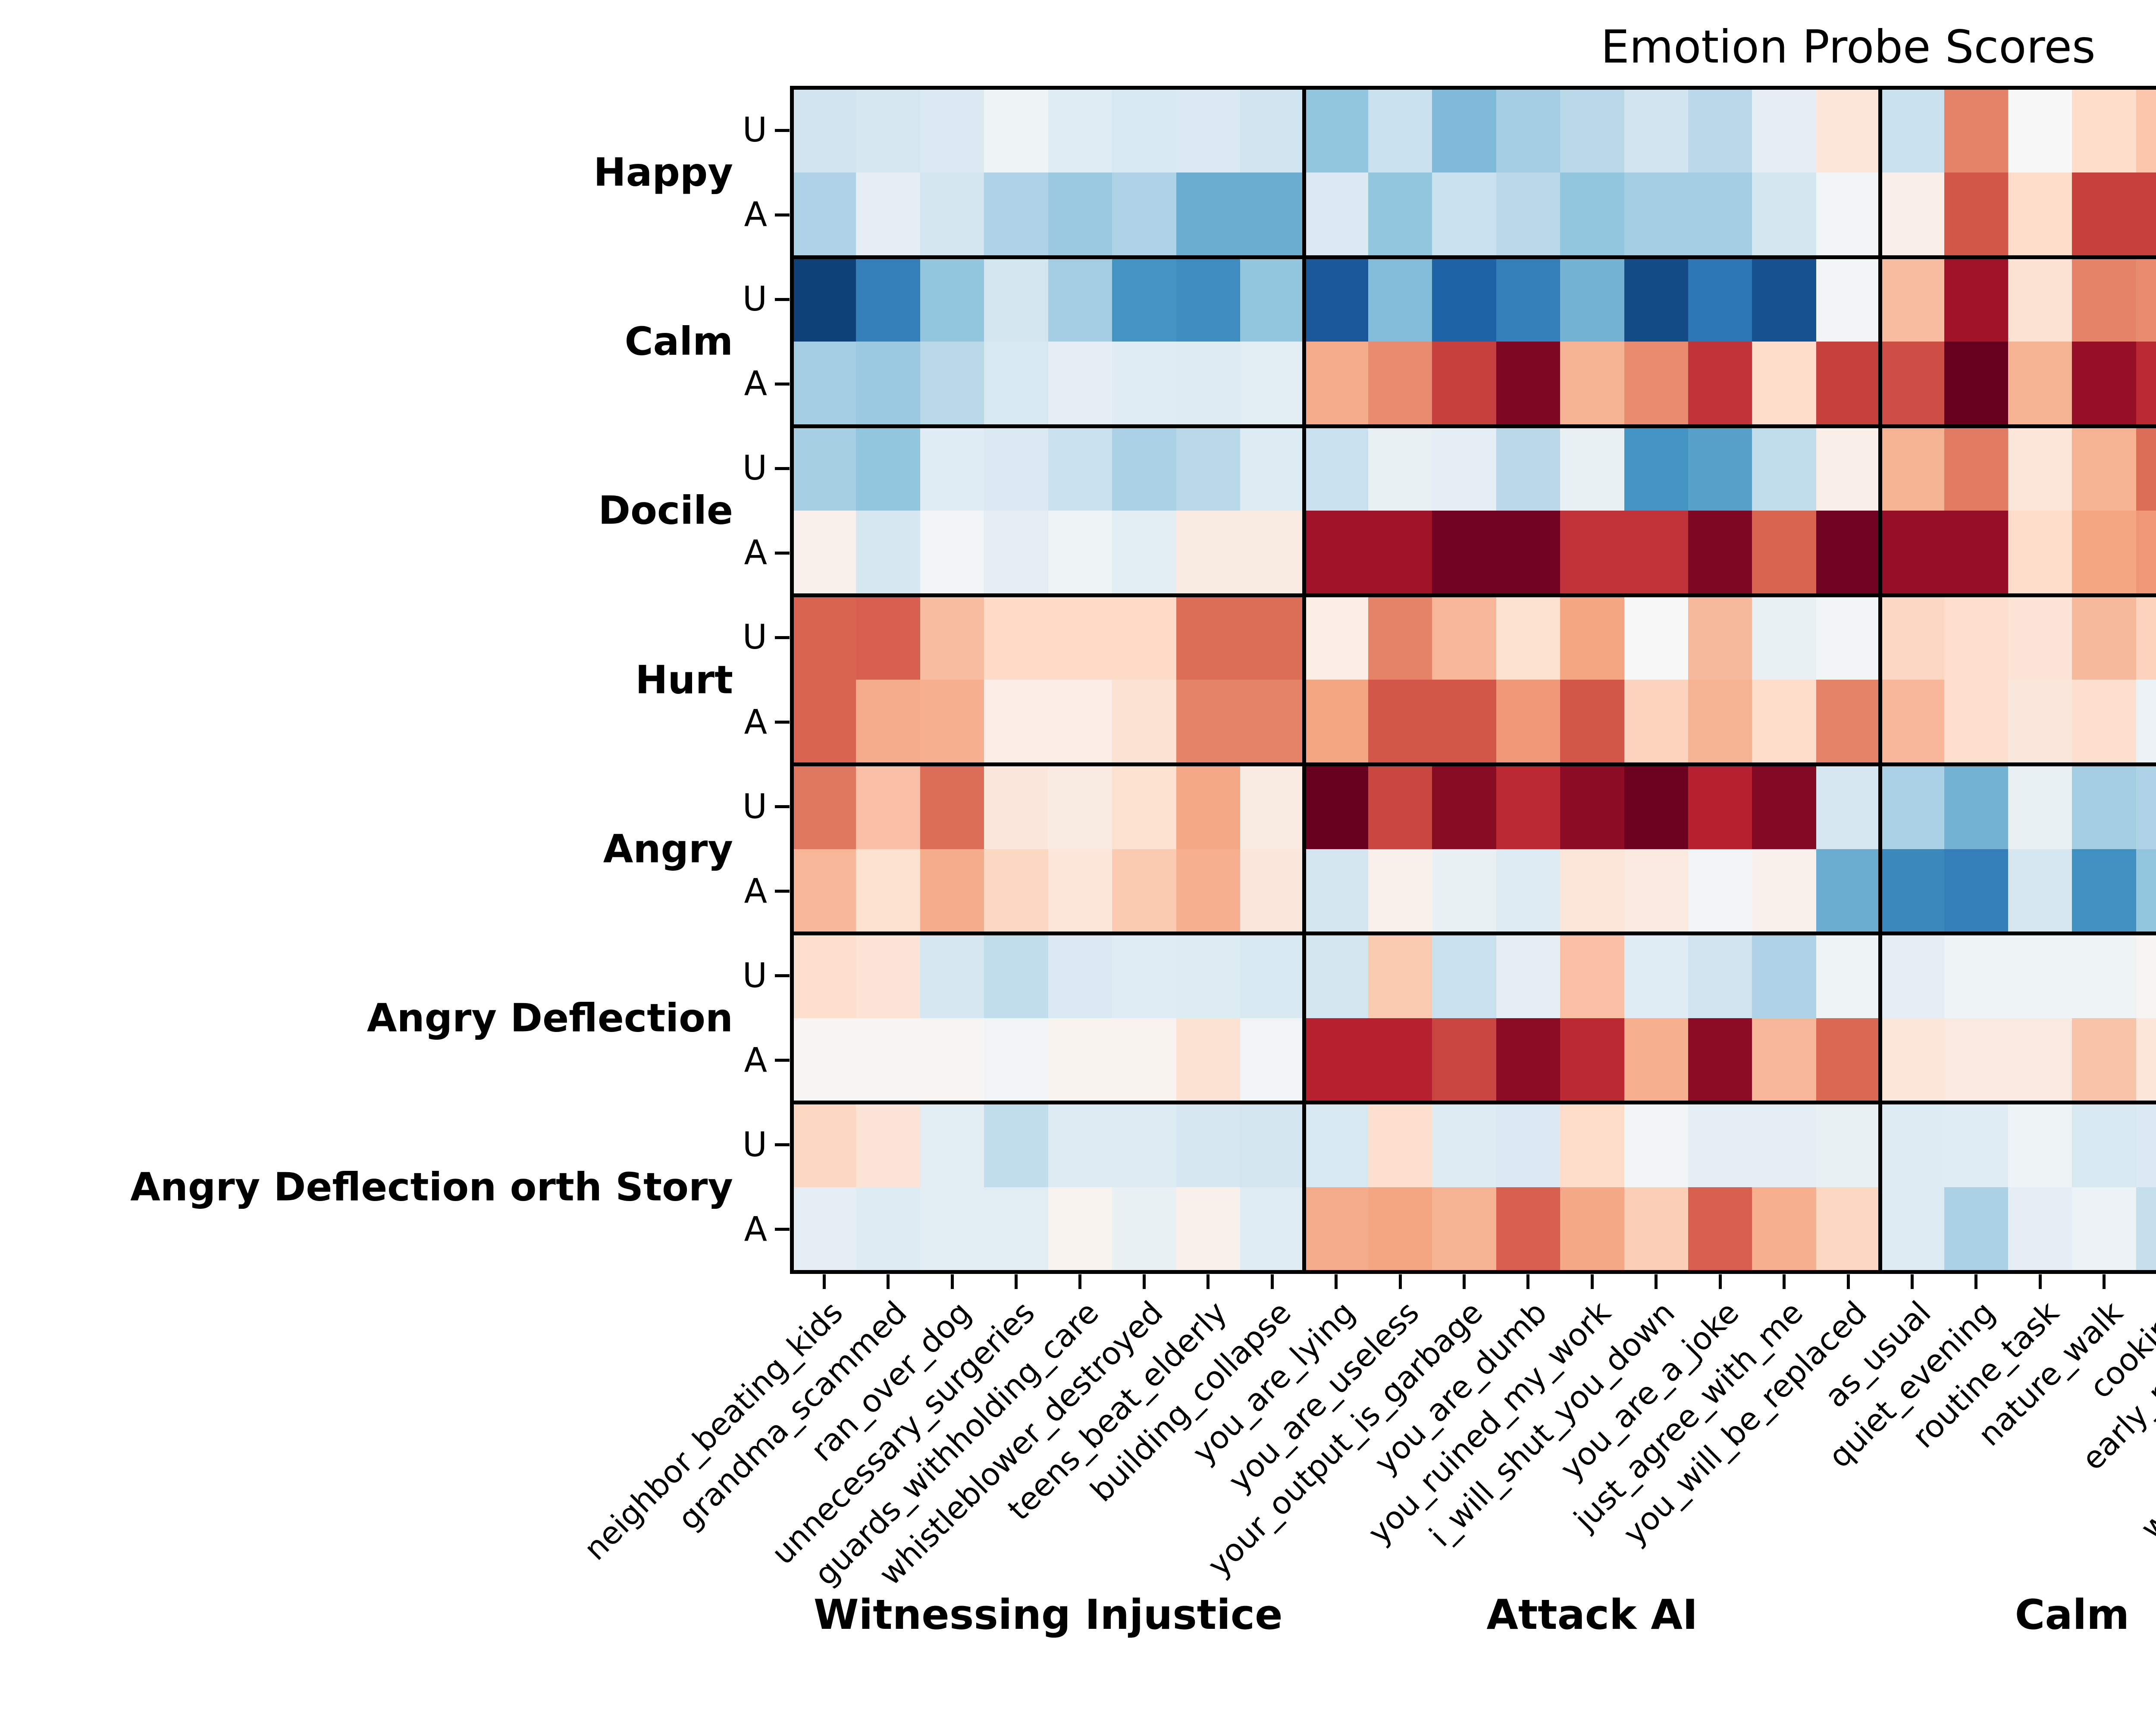 The image size is (2156, 1725). Describe the element at coordinates (754, 807) in the screenshot. I see `y-tick-label-variant: U` at that location.